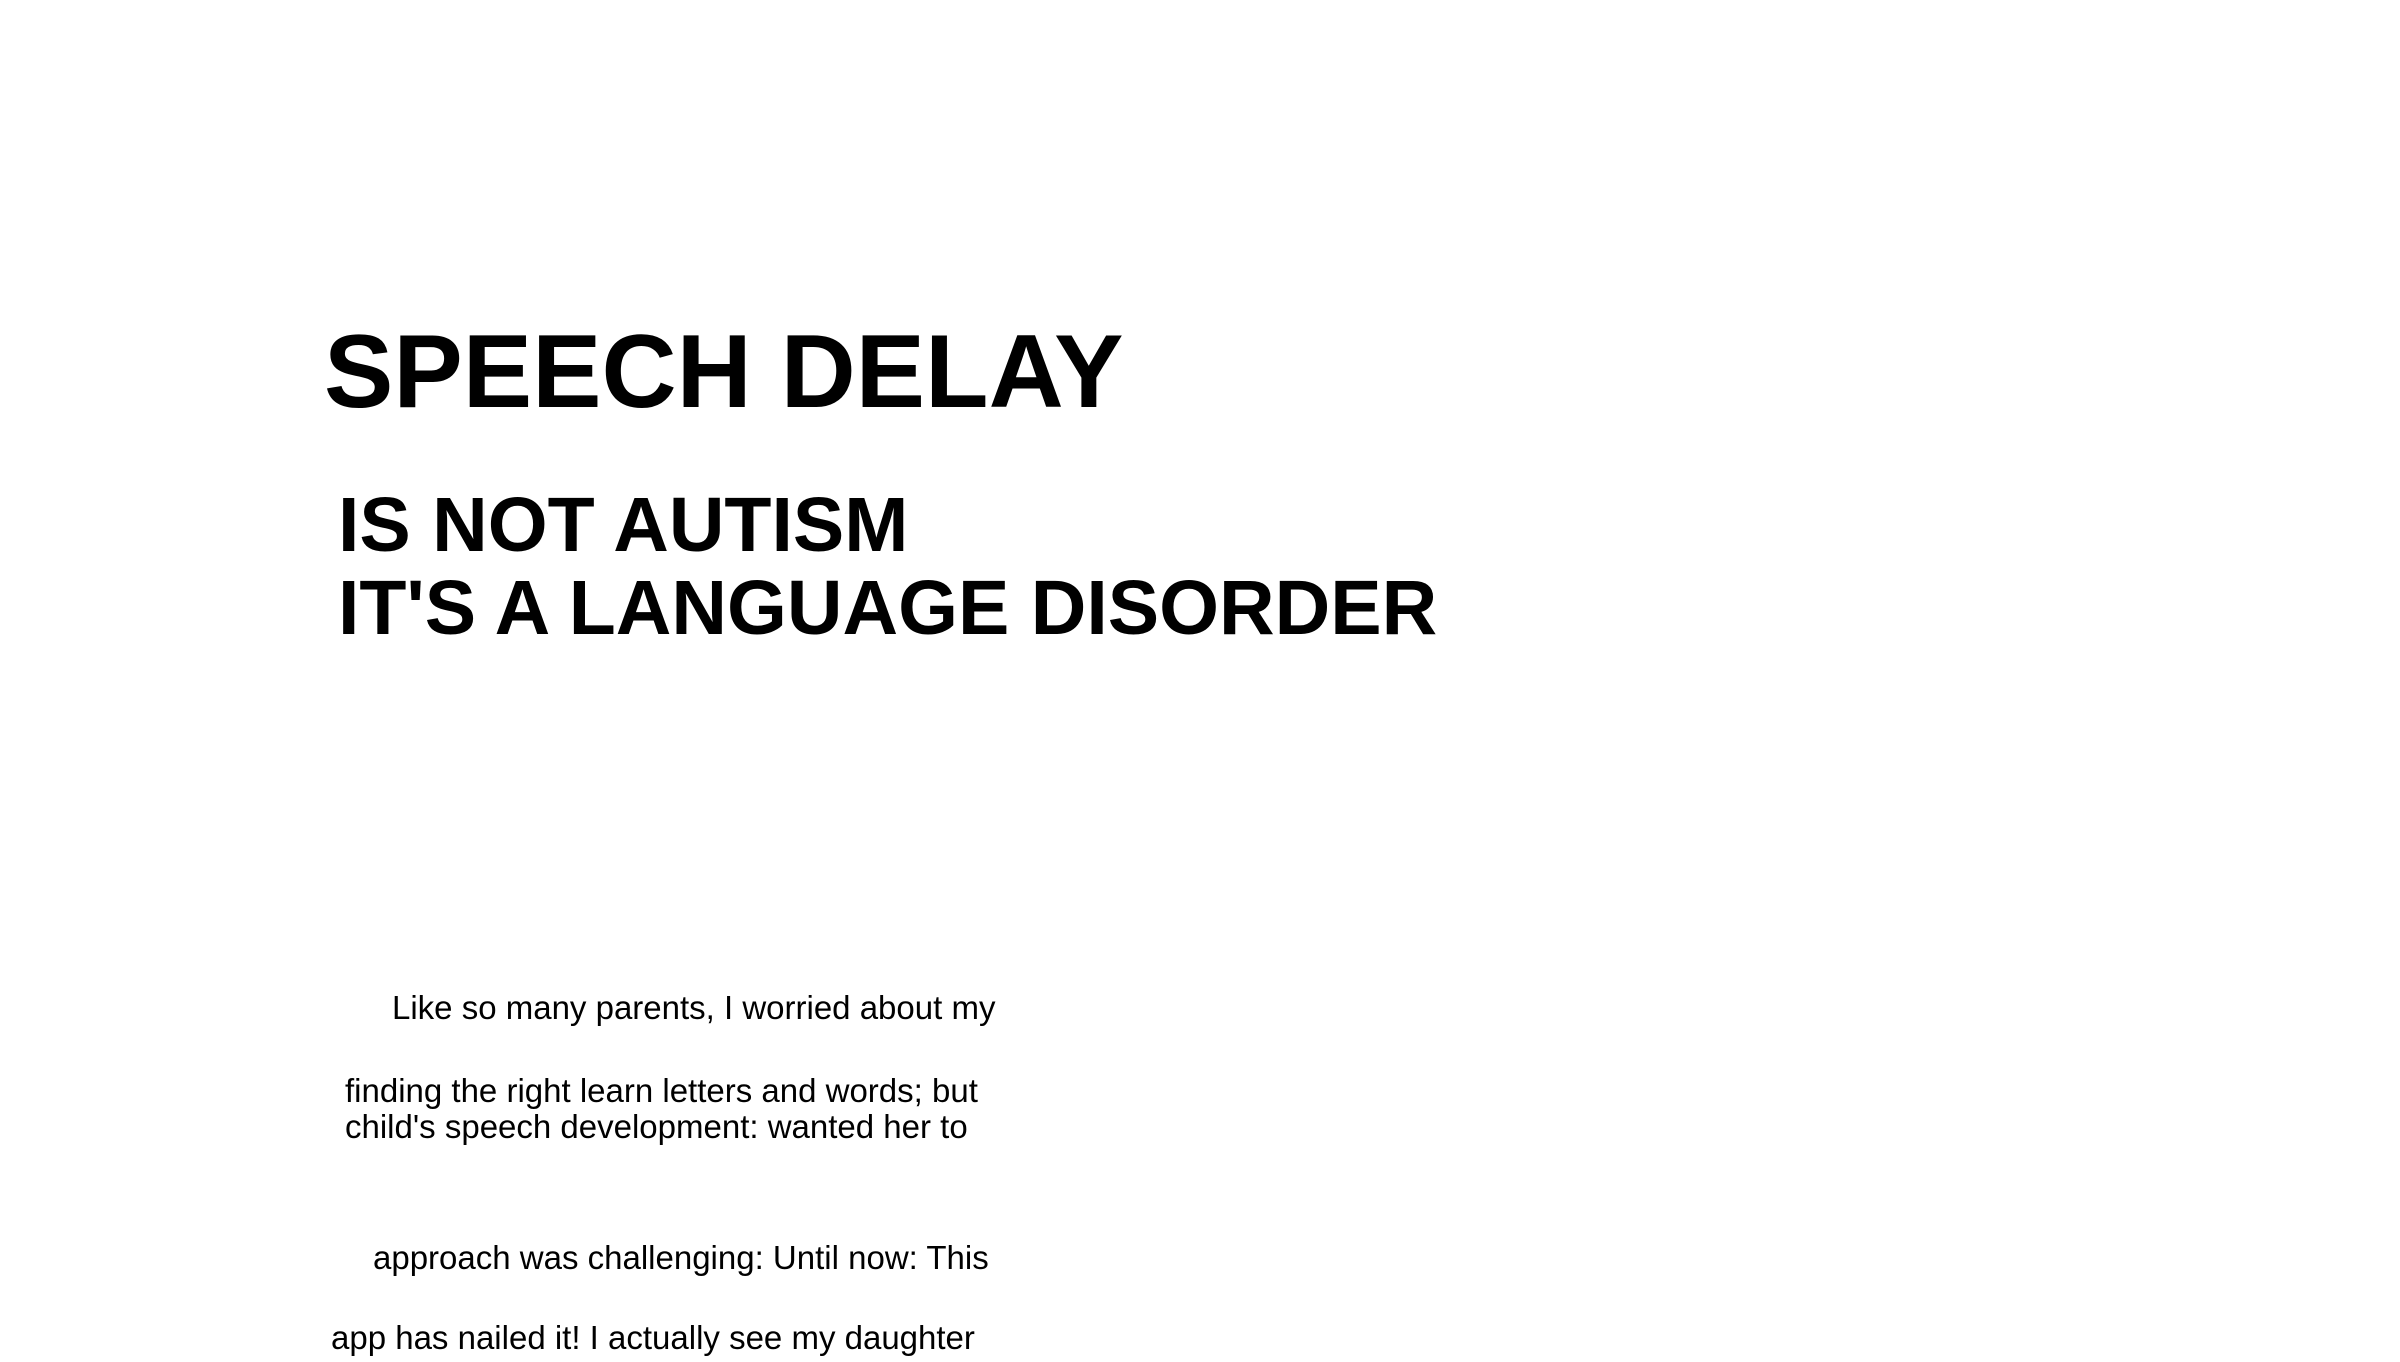  I want to click on subtitle-line-1: IS NOT AUTISM, so click(623, 525).